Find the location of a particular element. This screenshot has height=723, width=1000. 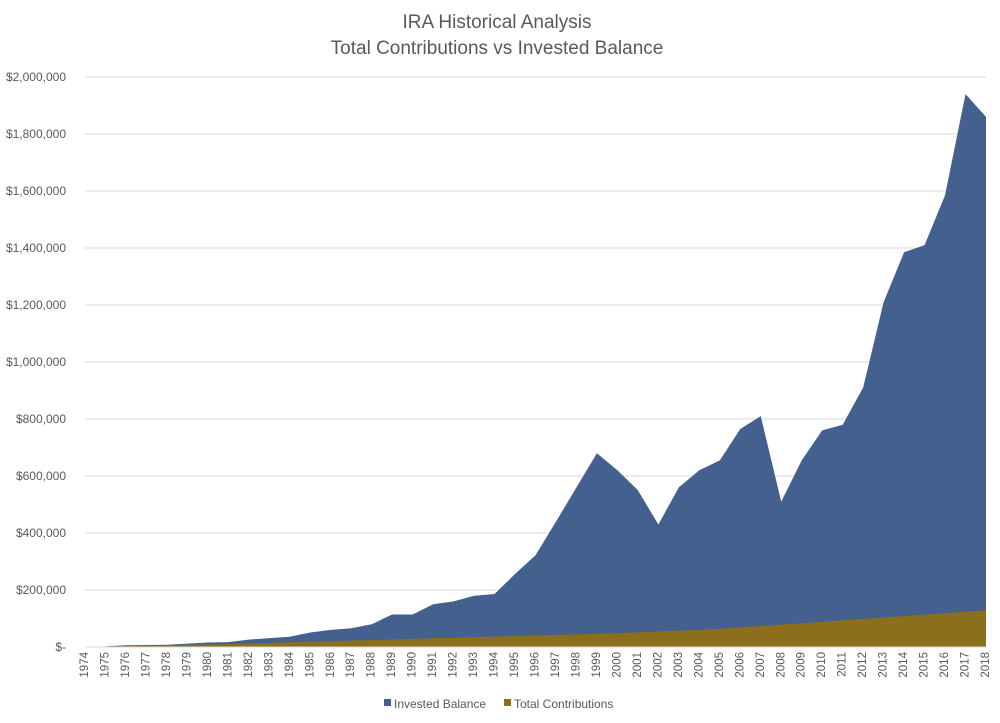

legend-label: Total Contributions is located at coordinates (563, 704).